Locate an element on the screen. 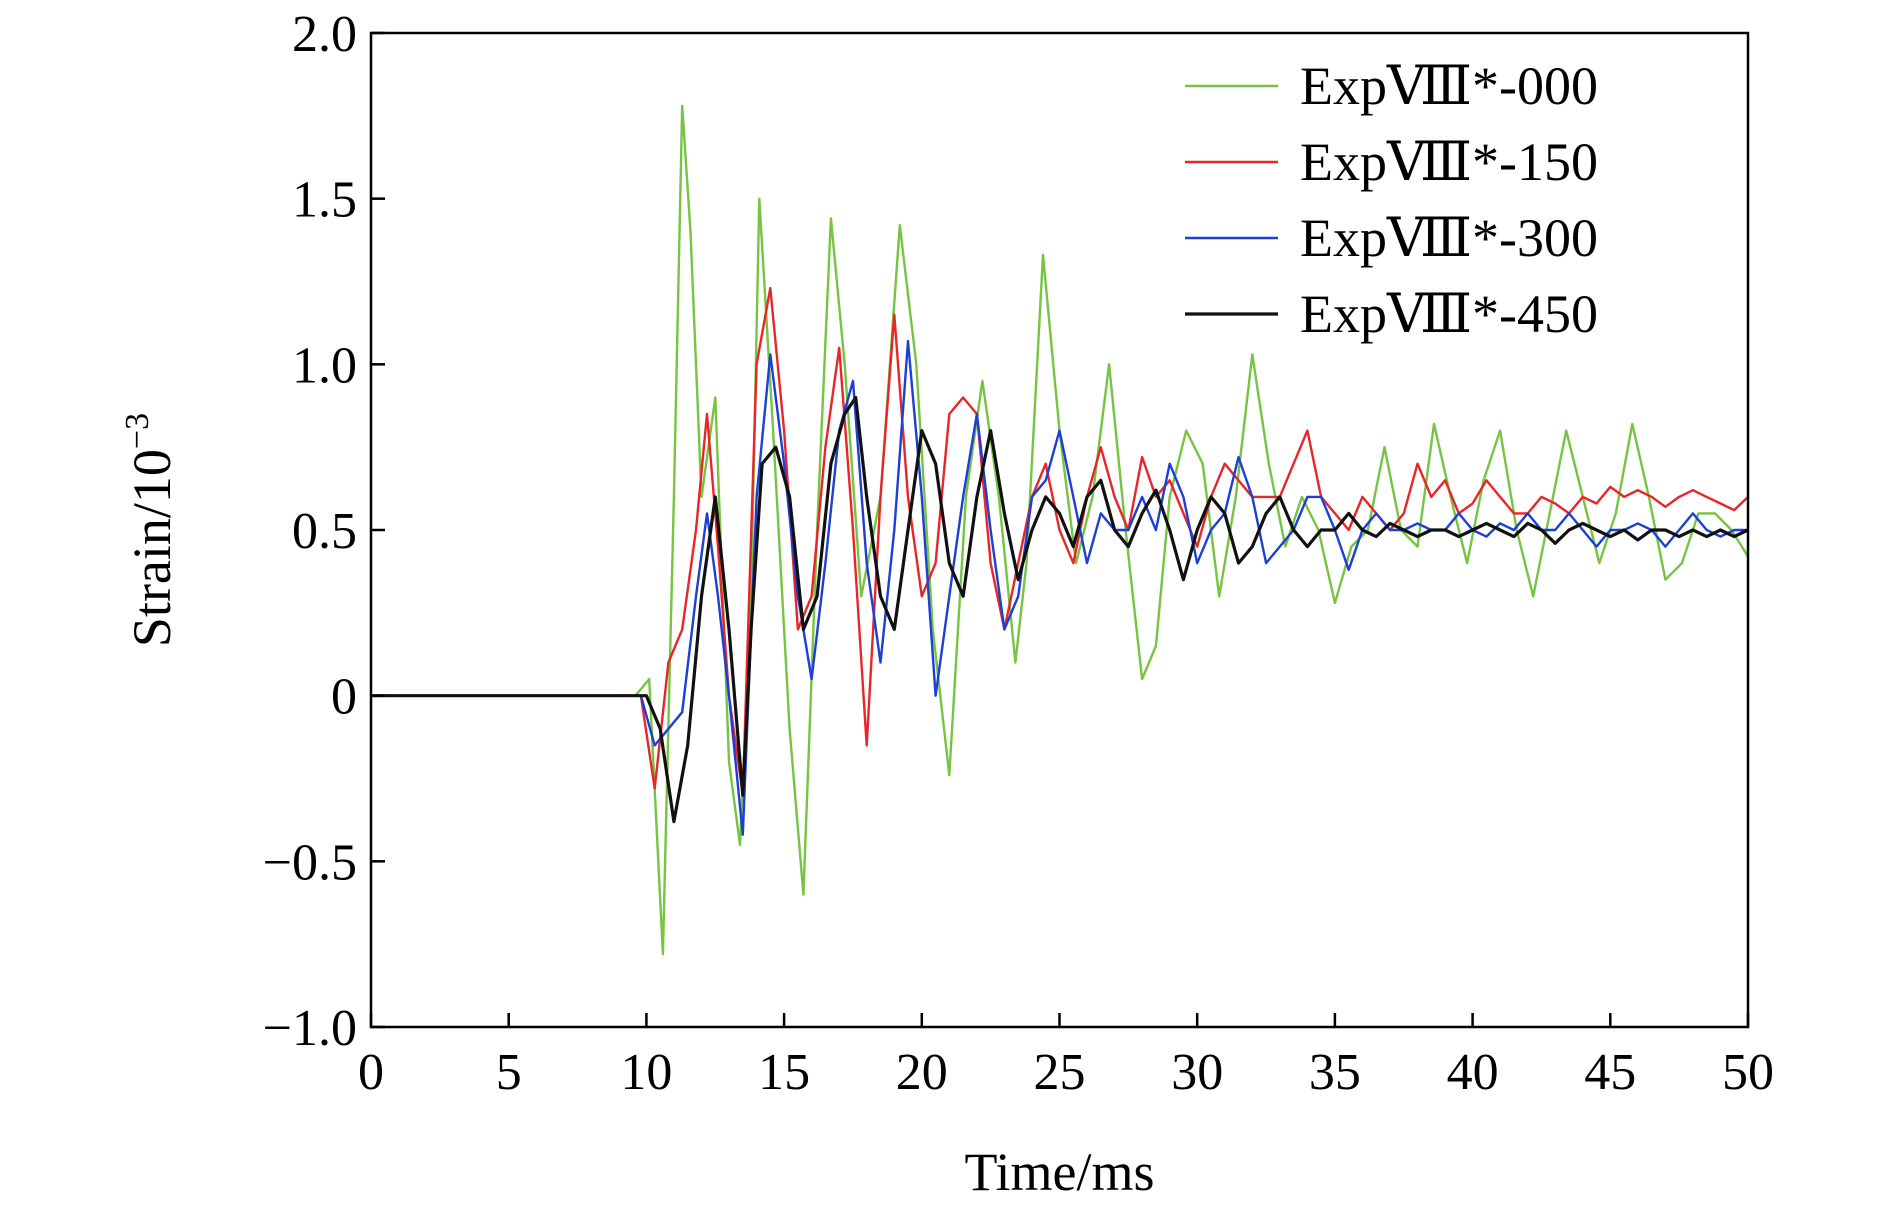 This screenshot has width=1890, height=1206. x-tick-label: 35 is located at coordinates (1335, 1072).